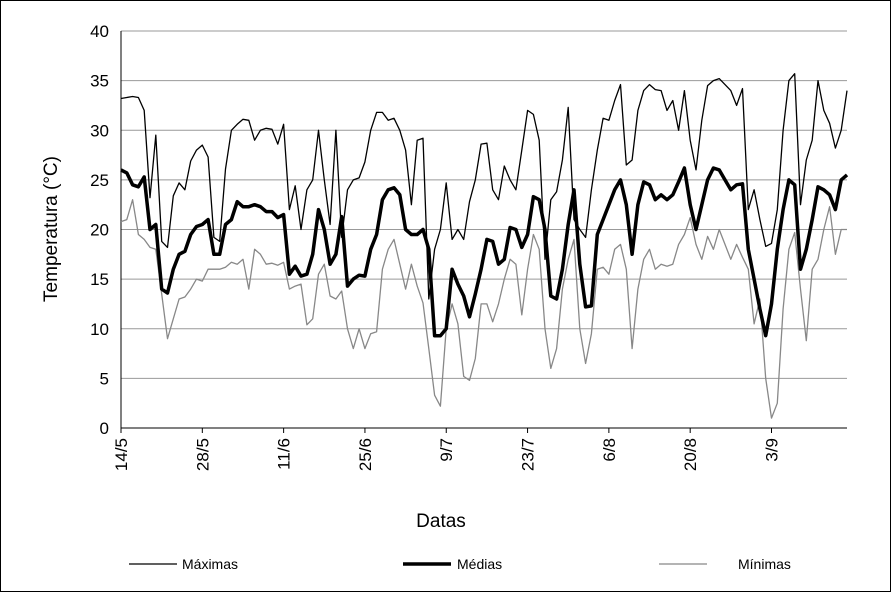  I want to click on legend-label-minimas: Mínimas, so click(764, 564).